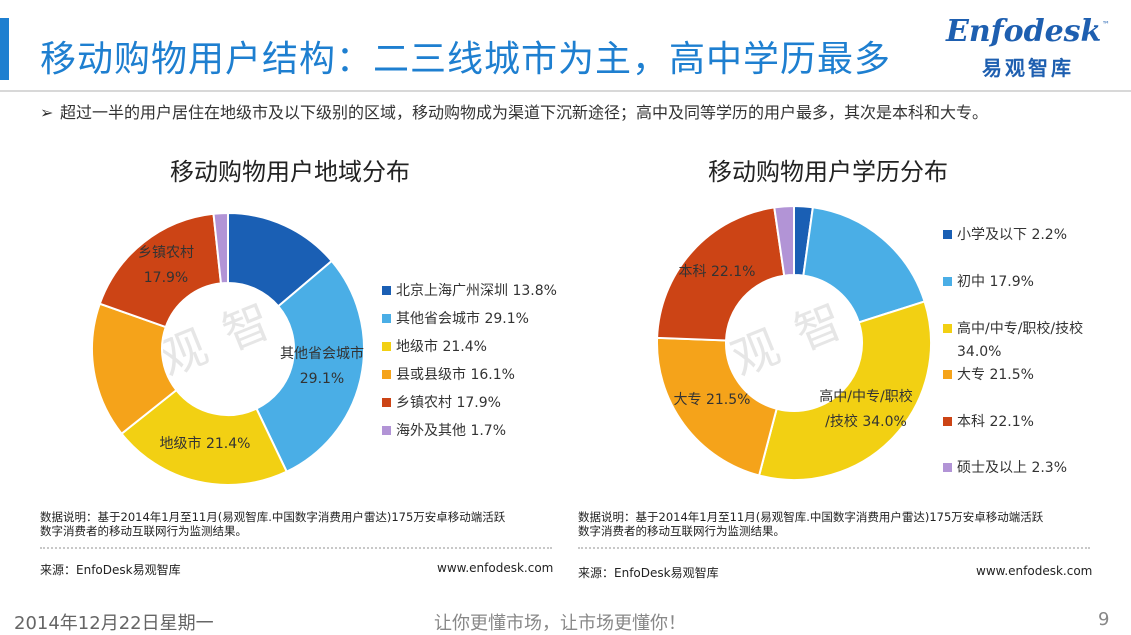 This screenshot has width=1131, height=635. I want to click on left-source: 来源：EnfoDesk易观智库, so click(110, 570).